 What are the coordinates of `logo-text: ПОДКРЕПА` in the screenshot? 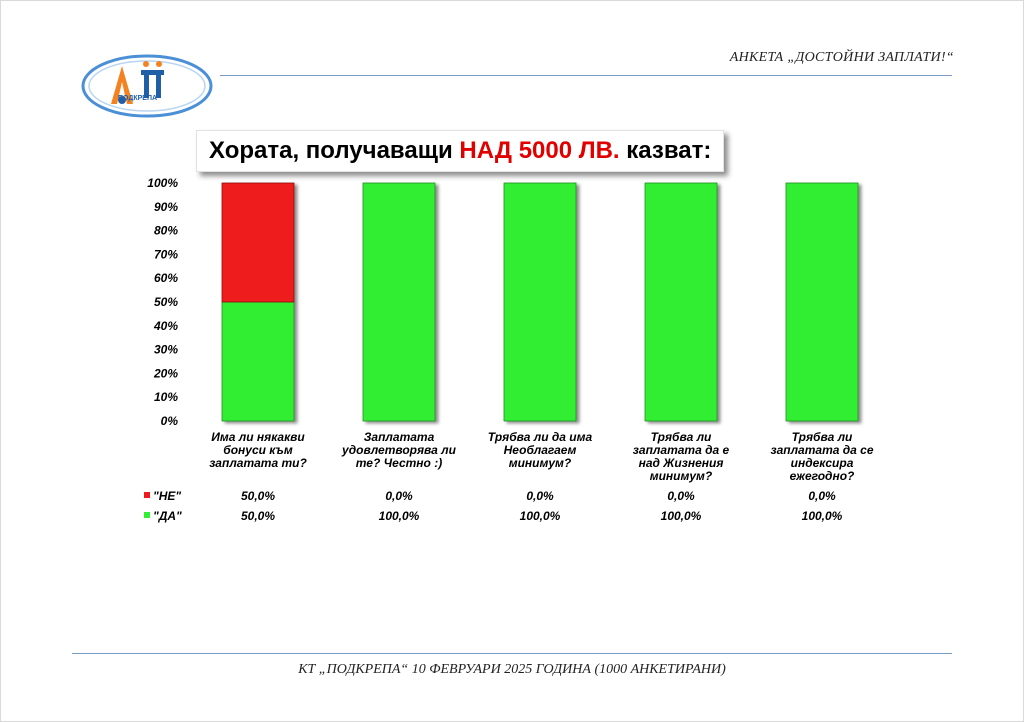 It's located at (138, 98).